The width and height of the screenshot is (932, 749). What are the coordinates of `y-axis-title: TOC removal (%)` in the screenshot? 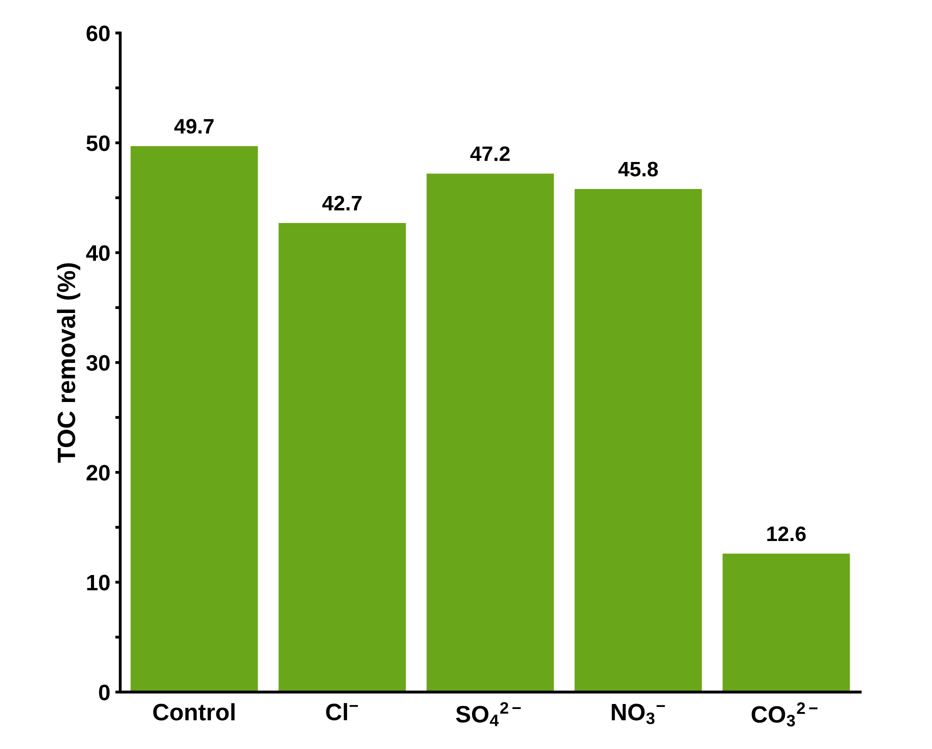 It's located at (68, 363).